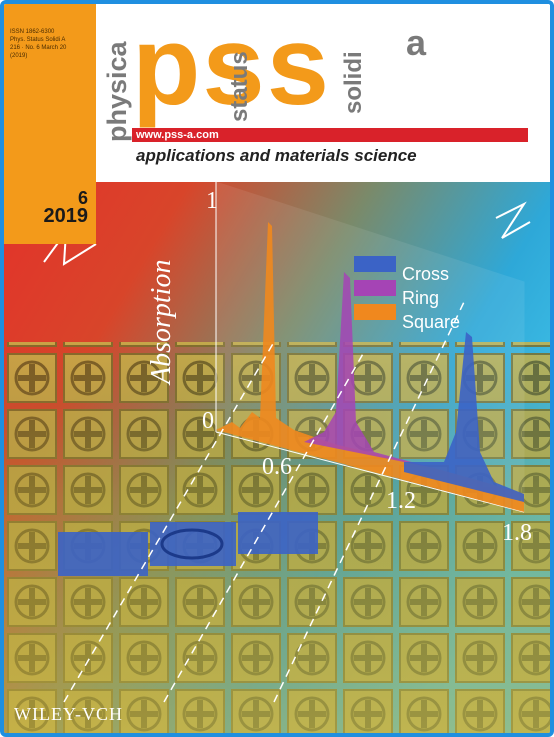  What do you see at coordinates (517, 533) in the screenshot?
I see `plot-x-tick: 1.8` at bounding box center [517, 533].